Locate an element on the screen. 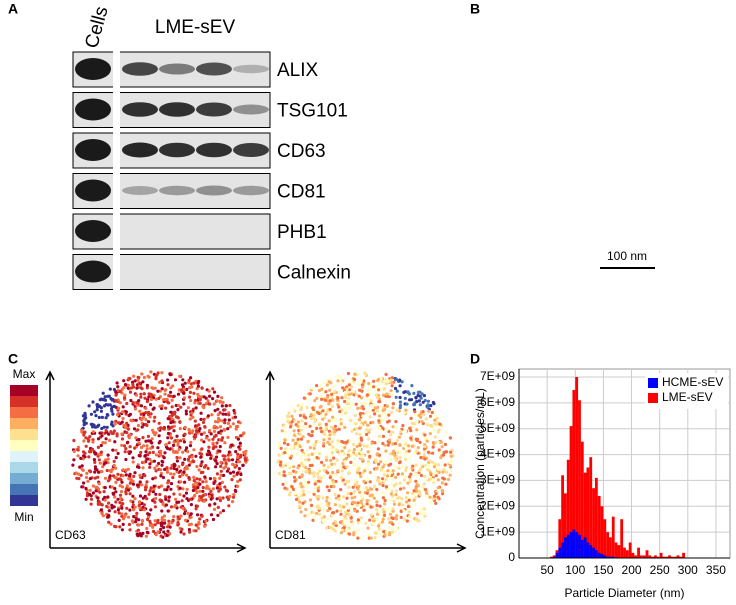 Image resolution: width=736 pixels, height=605 pixels. axis-arrow is located at coordinates (146, 461).